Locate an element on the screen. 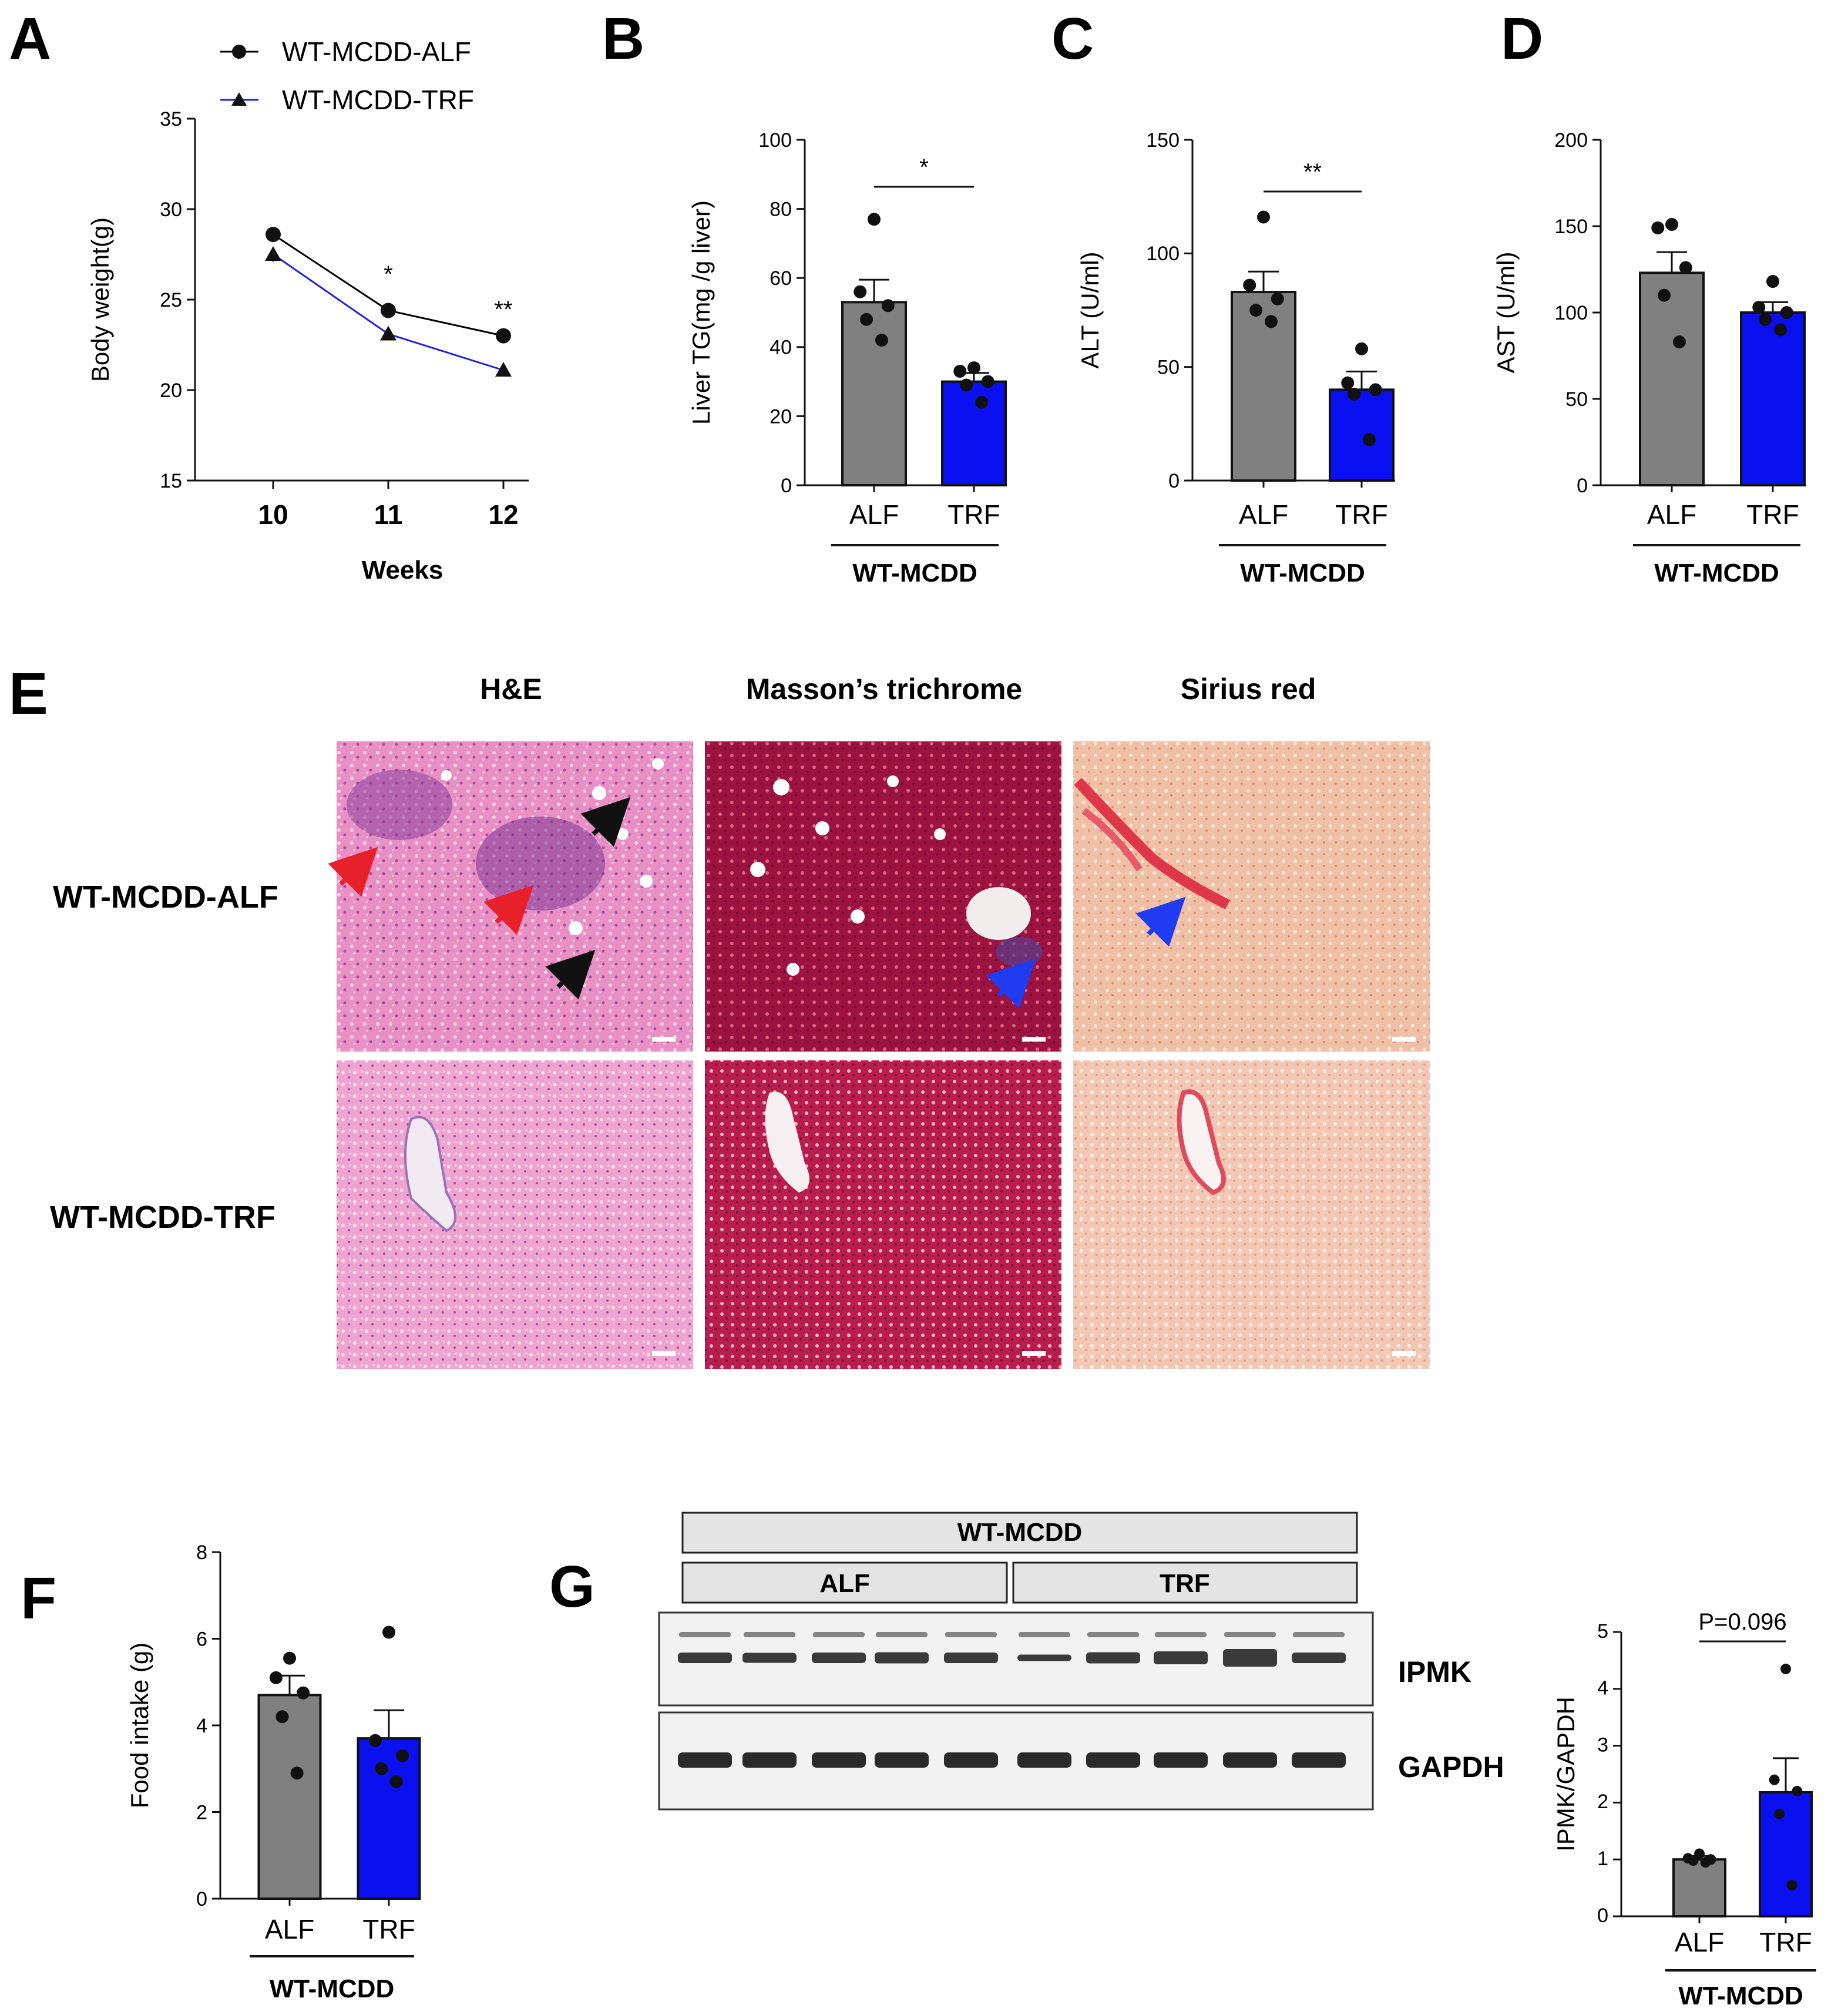 This screenshot has width=1848, height=2015. stain-title-masson: Masson’s trichrome is located at coordinates (884, 689).